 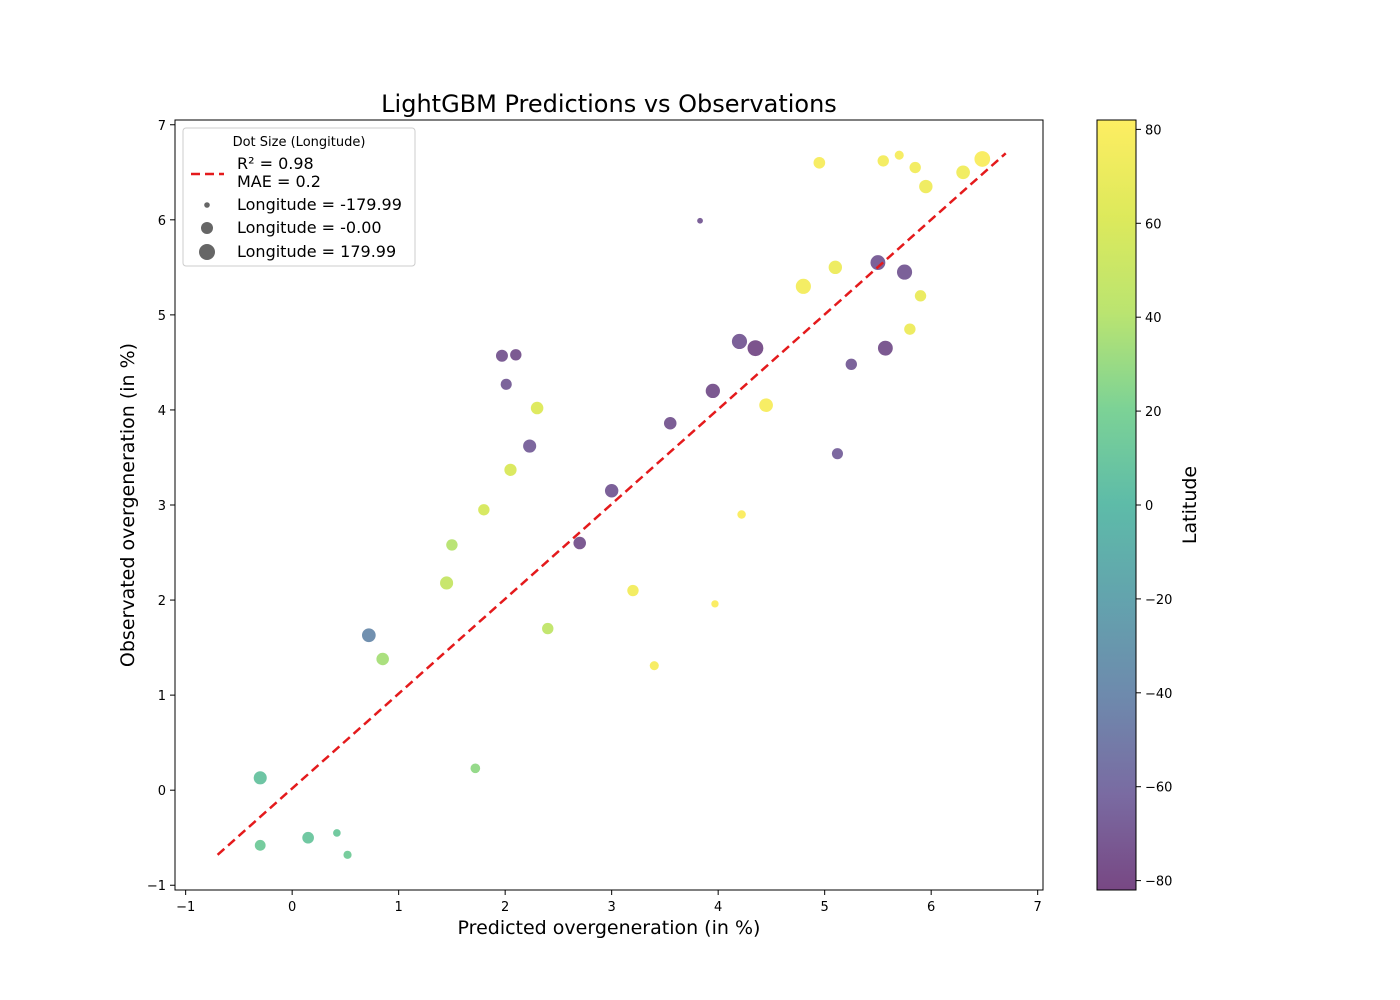 What do you see at coordinates (1153, 318) in the screenshot?
I see `colorbar-tick-label: 40` at bounding box center [1153, 318].